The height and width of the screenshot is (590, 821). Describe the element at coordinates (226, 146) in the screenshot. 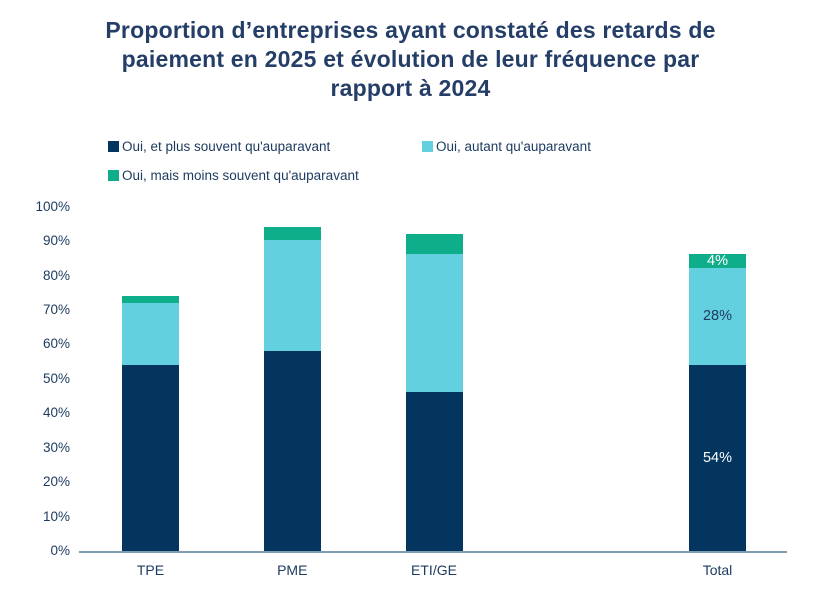

I see `legend-label: Oui, et plus souvent qu'auparavant` at that location.